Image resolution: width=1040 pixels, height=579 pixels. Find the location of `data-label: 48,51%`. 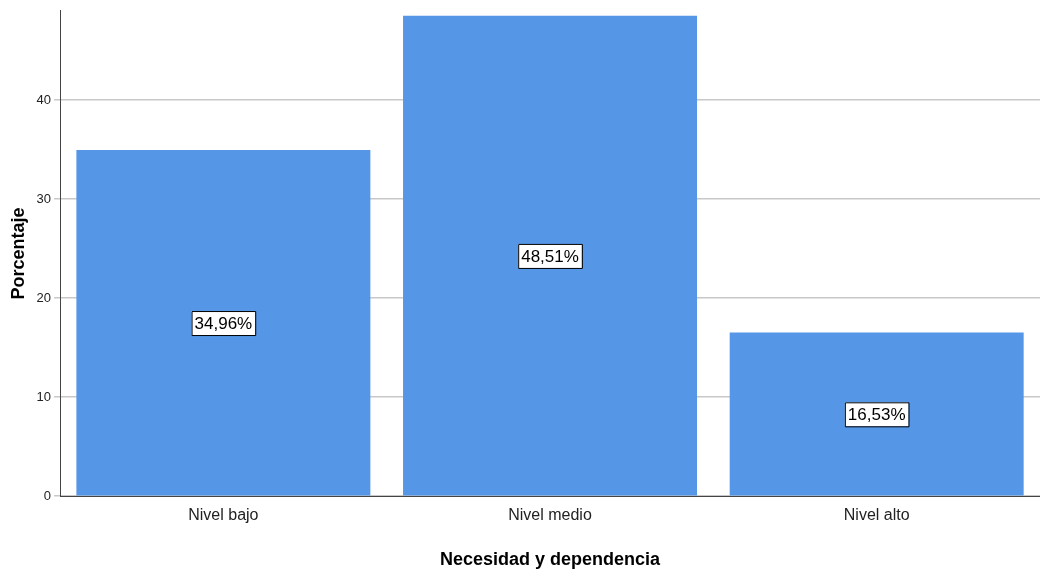

data-label: 48,51% is located at coordinates (550, 256).